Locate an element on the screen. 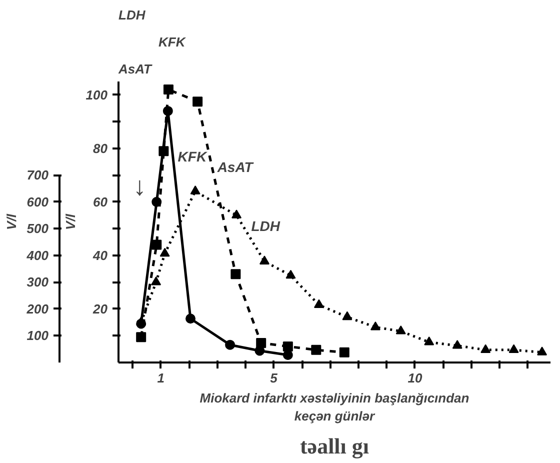 The height and width of the screenshot is (463, 560). y2-tick-label: 200 is located at coordinates (38, 308).